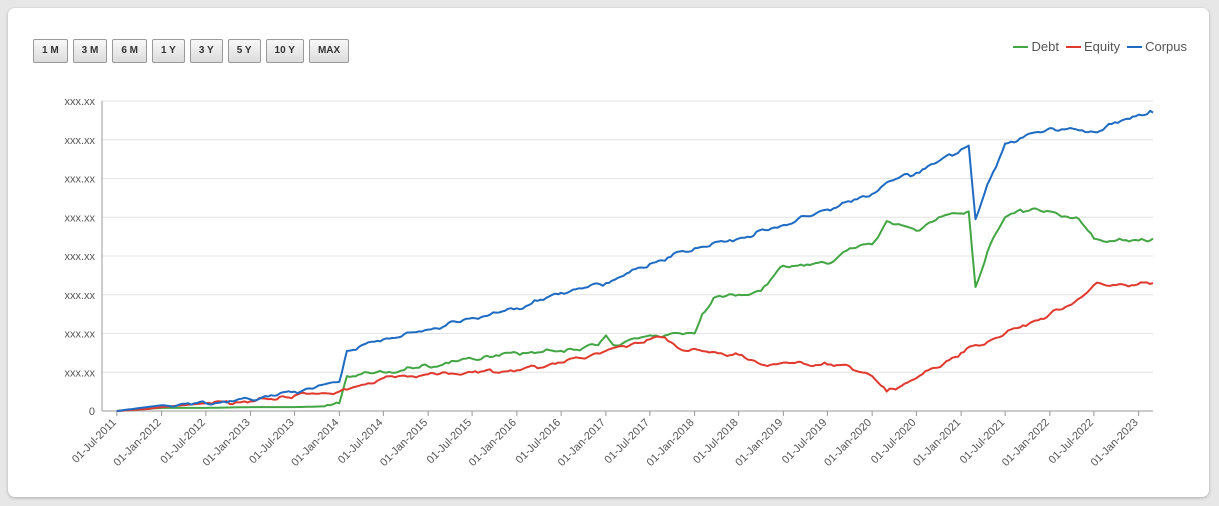 The width and height of the screenshot is (1219, 506). What do you see at coordinates (671, 443) in the screenshot?
I see `x-tick-label: 01-Jan-2018` at bounding box center [671, 443].